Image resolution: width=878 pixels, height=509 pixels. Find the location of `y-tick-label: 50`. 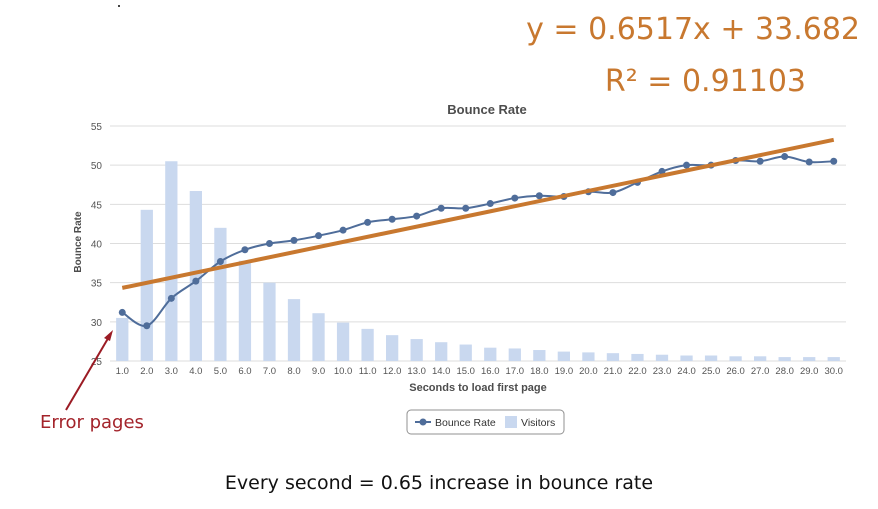

y-tick-label: 50 is located at coordinates (97, 166).